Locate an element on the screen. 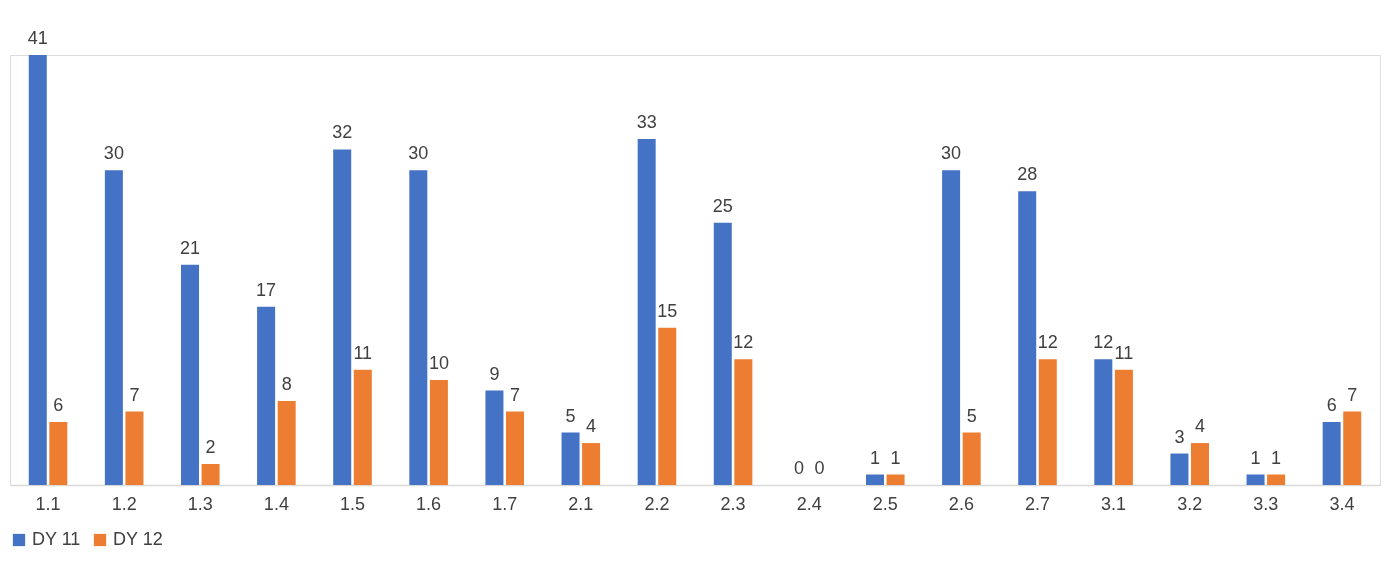 The image size is (1400, 566). data-label: 10 is located at coordinates (438, 363).